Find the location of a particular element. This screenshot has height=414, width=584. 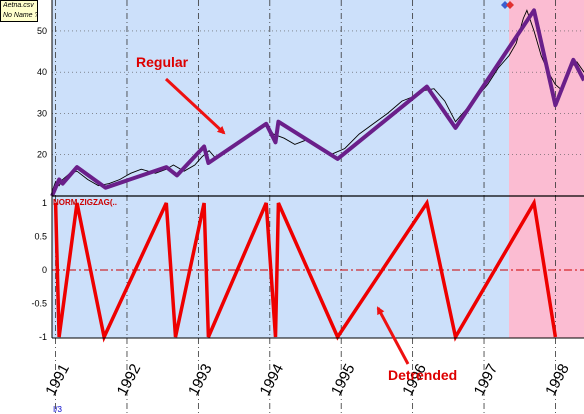

upper-ytick-label-40: 40 is located at coordinates (42, 72).